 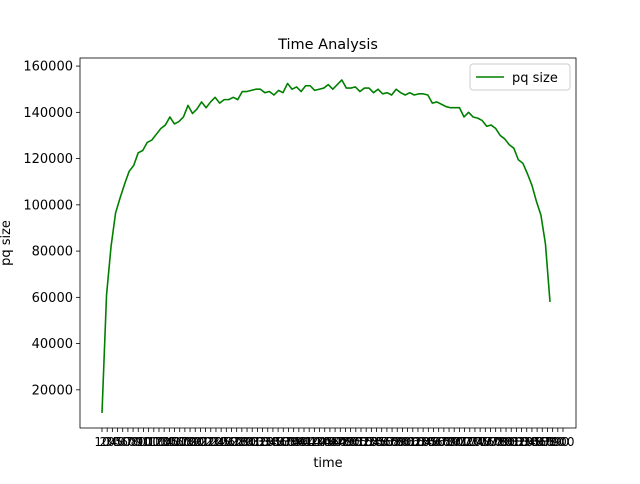 I want to click on x-tick-label: 90, so click(x=143, y=442).